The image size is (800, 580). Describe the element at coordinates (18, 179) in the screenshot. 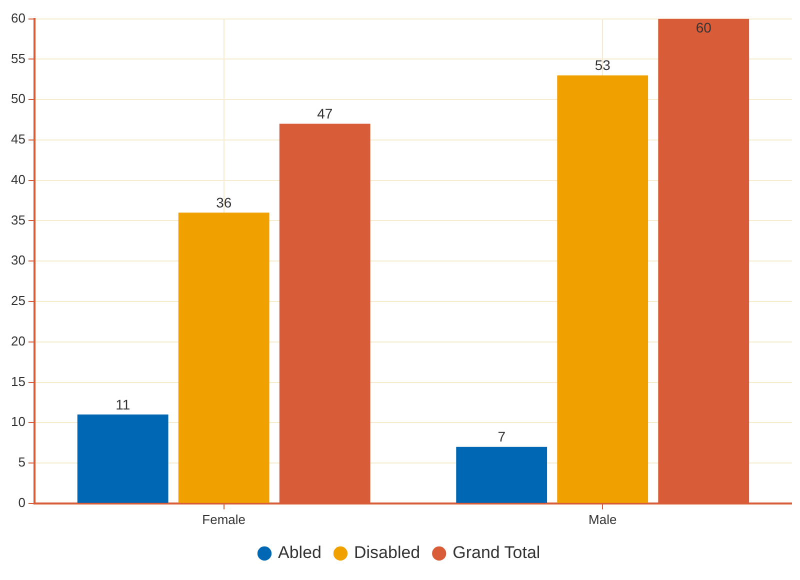

I see `y-tick-label: 40` at that location.